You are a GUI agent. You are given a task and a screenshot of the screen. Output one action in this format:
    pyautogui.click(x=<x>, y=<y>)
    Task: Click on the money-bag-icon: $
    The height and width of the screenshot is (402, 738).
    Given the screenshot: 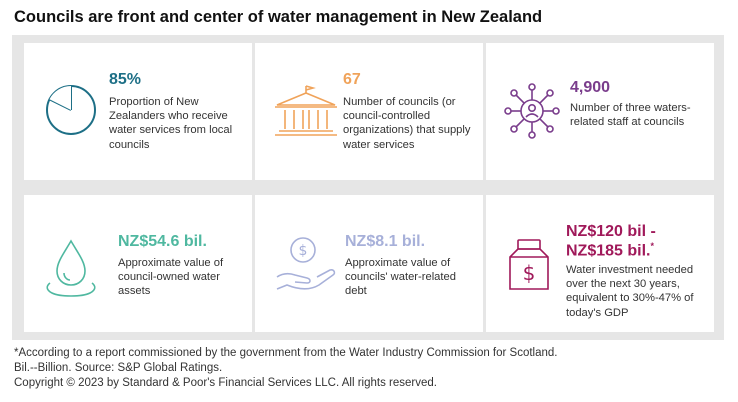 What is the action you would take?
    pyautogui.click(x=529, y=264)
    